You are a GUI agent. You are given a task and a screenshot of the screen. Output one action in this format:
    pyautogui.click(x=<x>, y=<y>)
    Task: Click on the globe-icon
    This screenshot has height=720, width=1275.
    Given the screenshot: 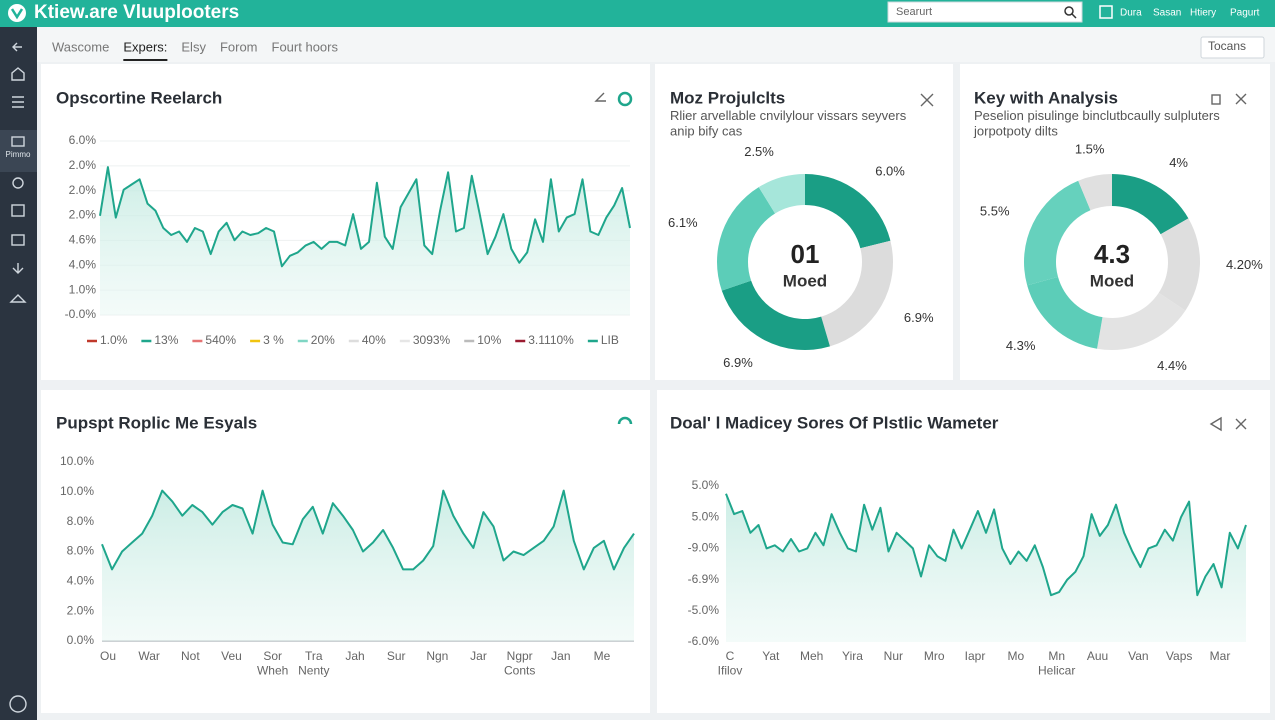 What is the action you would take?
    pyautogui.click(x=625, y=99)
    